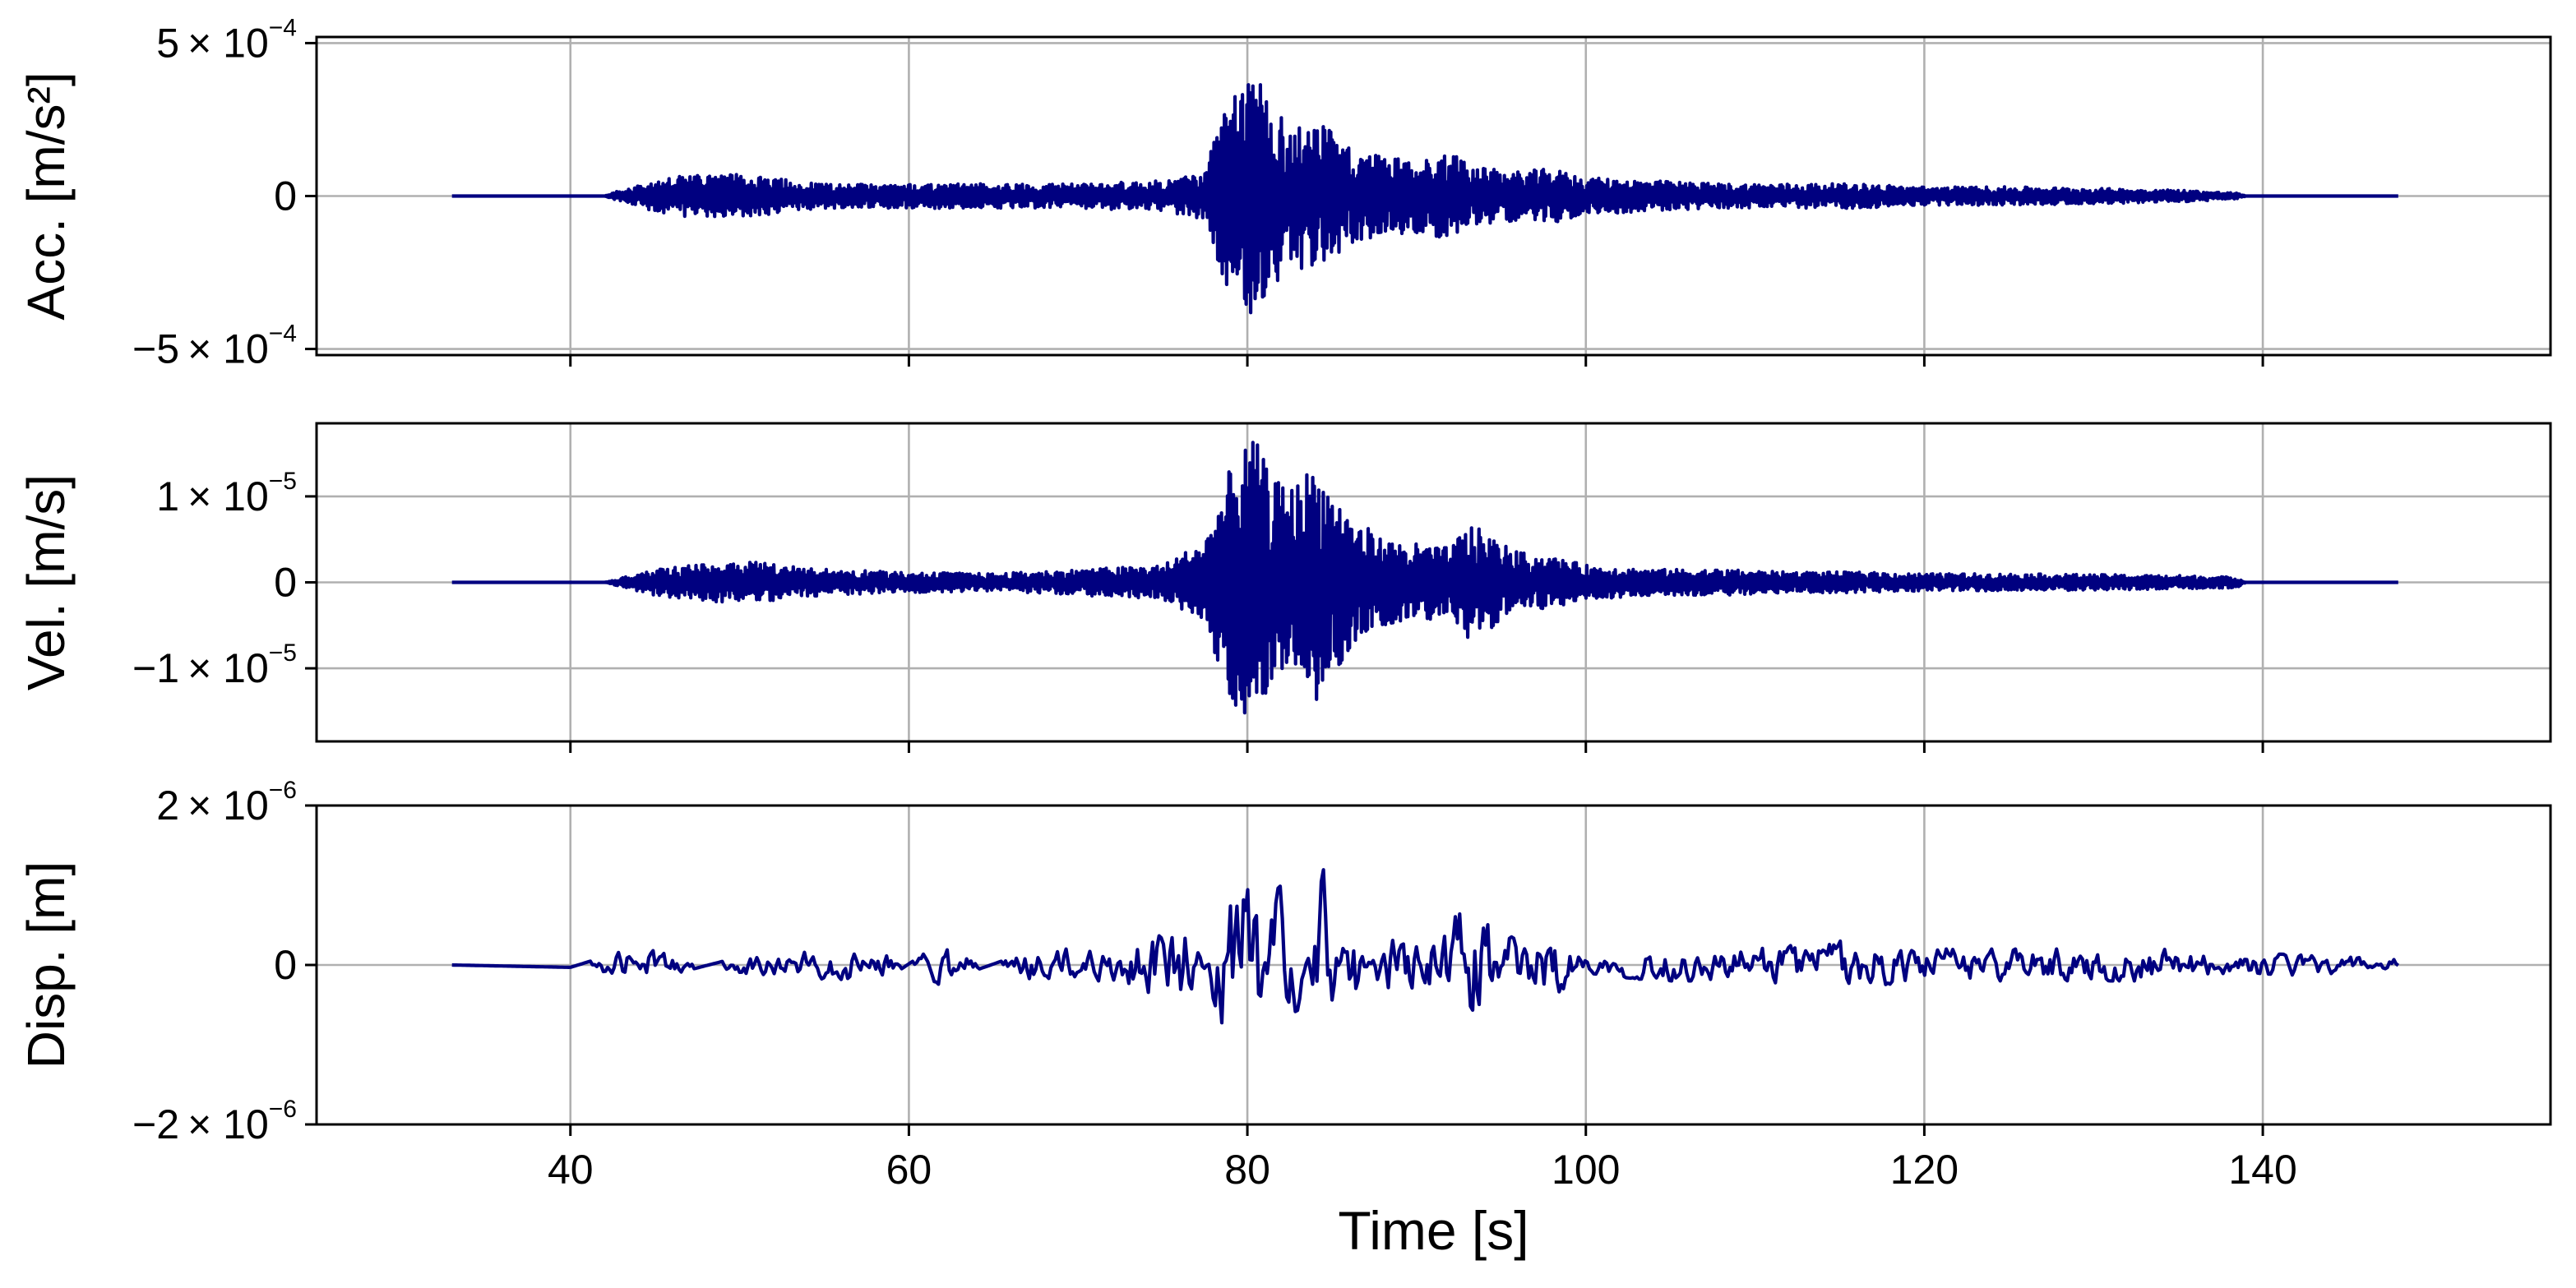 Image resolution: width=2576 pixels, height=1288 pixels. I want to click on disp-x-tick-label: 60, so click(909, 1170).